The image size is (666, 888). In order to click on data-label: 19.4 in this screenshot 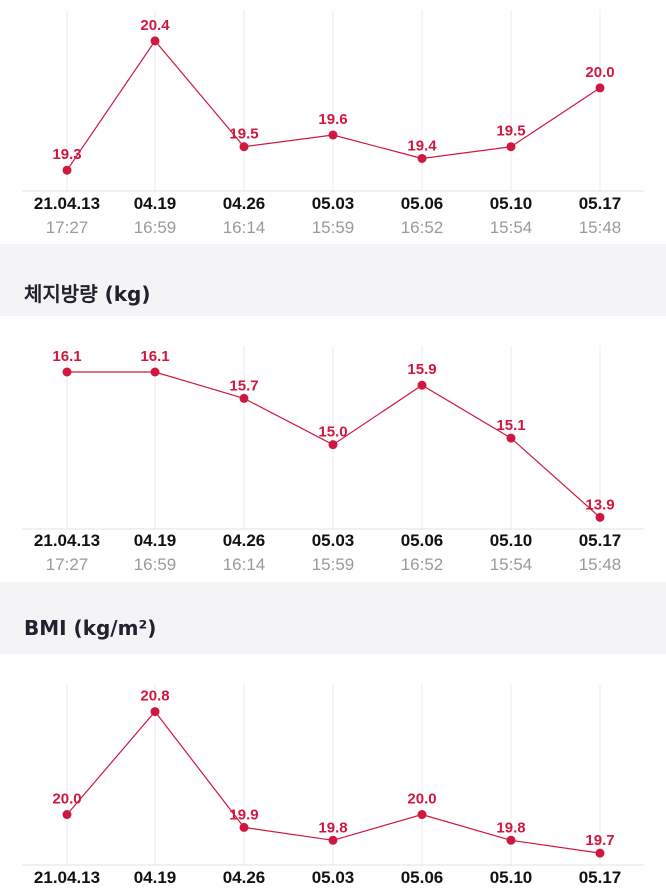, I will do `click(422, 145)`.